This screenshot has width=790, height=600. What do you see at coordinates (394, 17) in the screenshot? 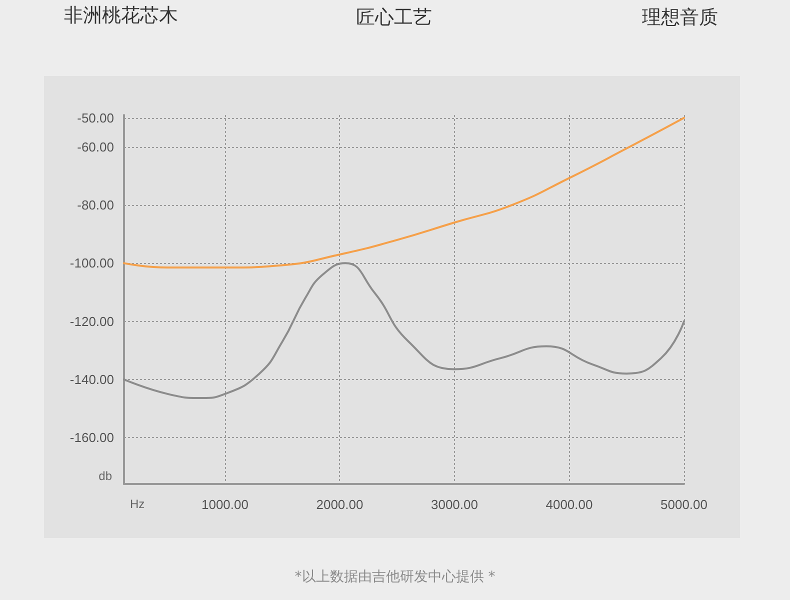
I see `text: 匠心工艺` at bounding box center [394, 17].